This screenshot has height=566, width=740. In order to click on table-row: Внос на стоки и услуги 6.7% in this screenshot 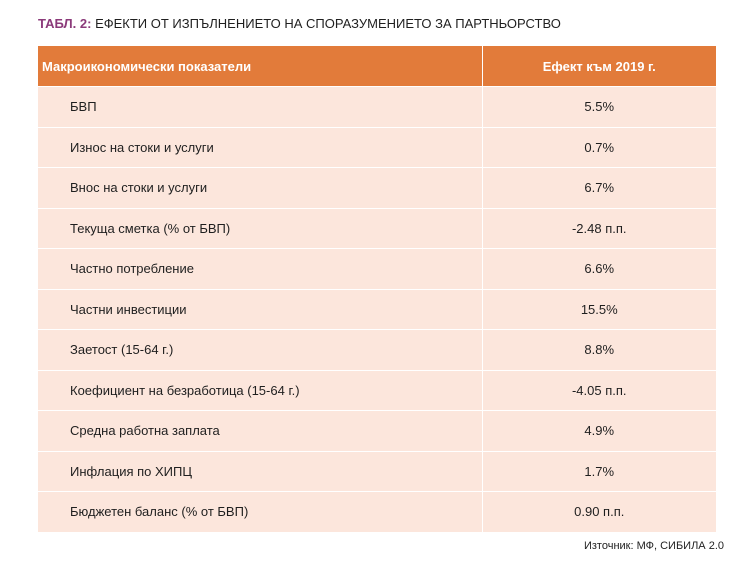, I will do `click(377, 187)`.